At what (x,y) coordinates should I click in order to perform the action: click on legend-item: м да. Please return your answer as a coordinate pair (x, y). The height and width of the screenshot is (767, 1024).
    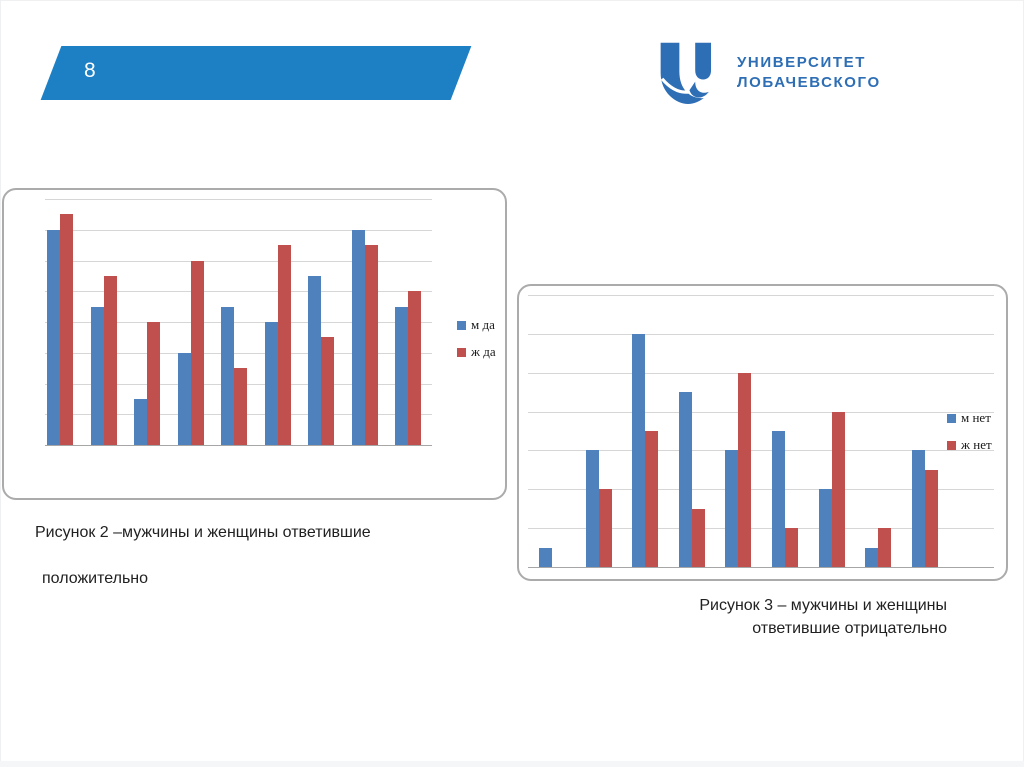
    Looking at the image, I should click on (476, 325).